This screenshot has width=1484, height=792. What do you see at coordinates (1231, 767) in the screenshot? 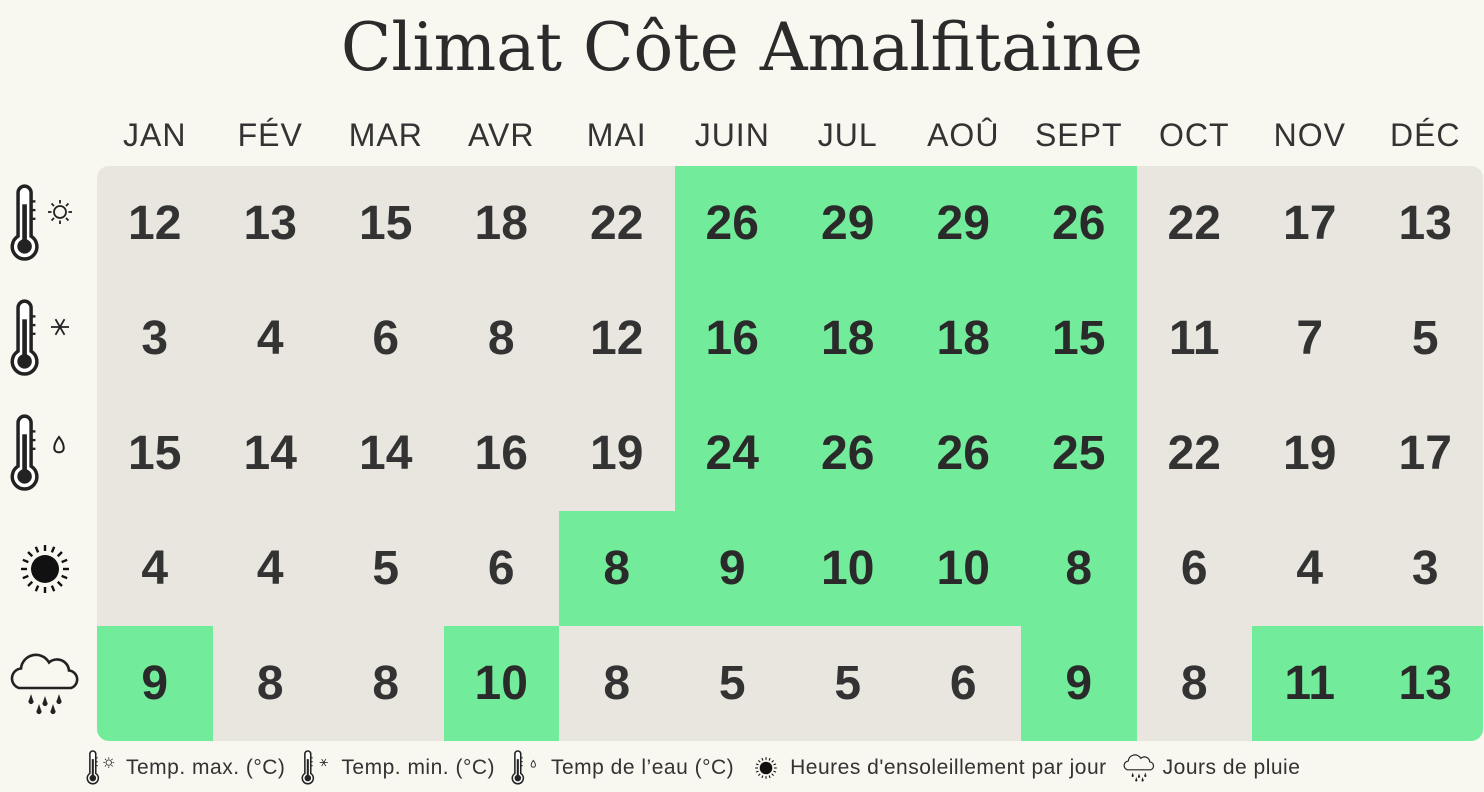
I see `legend-label: Jours de pluie` at bounding box center [1231, 767].